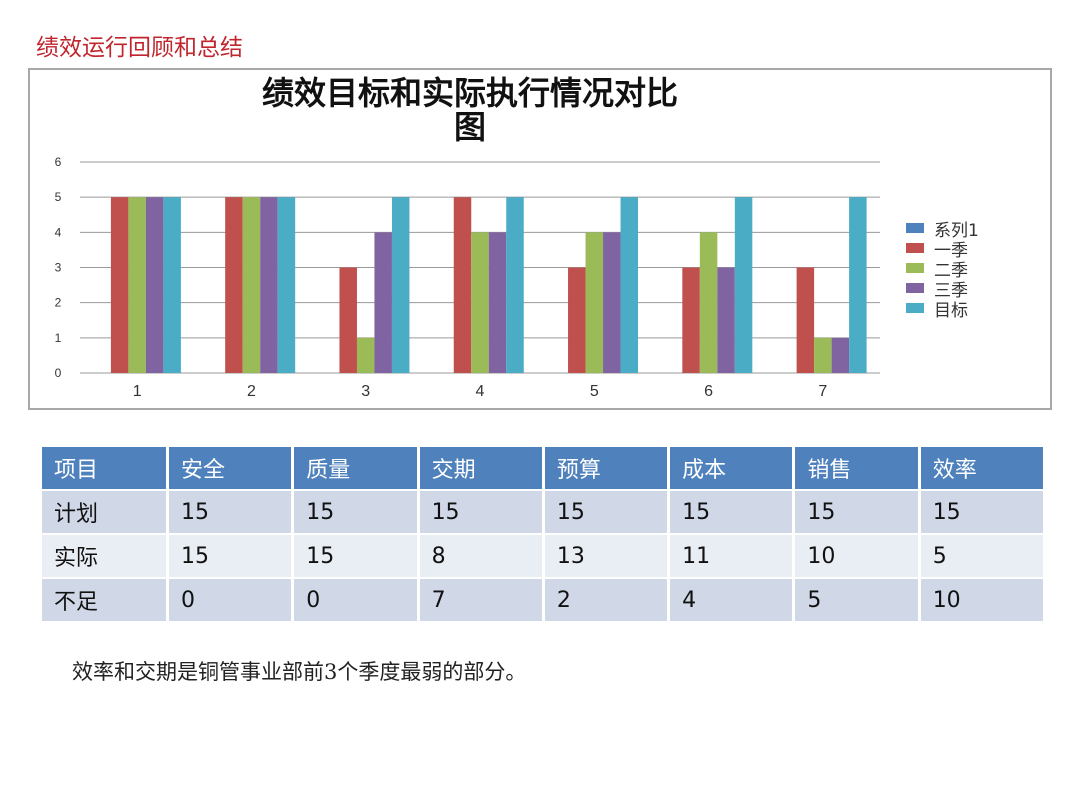  What do you see at coordinates (105, 469) in the screenshot?
I see `table-header-cell: 项目` at bounding box center [105, 469].